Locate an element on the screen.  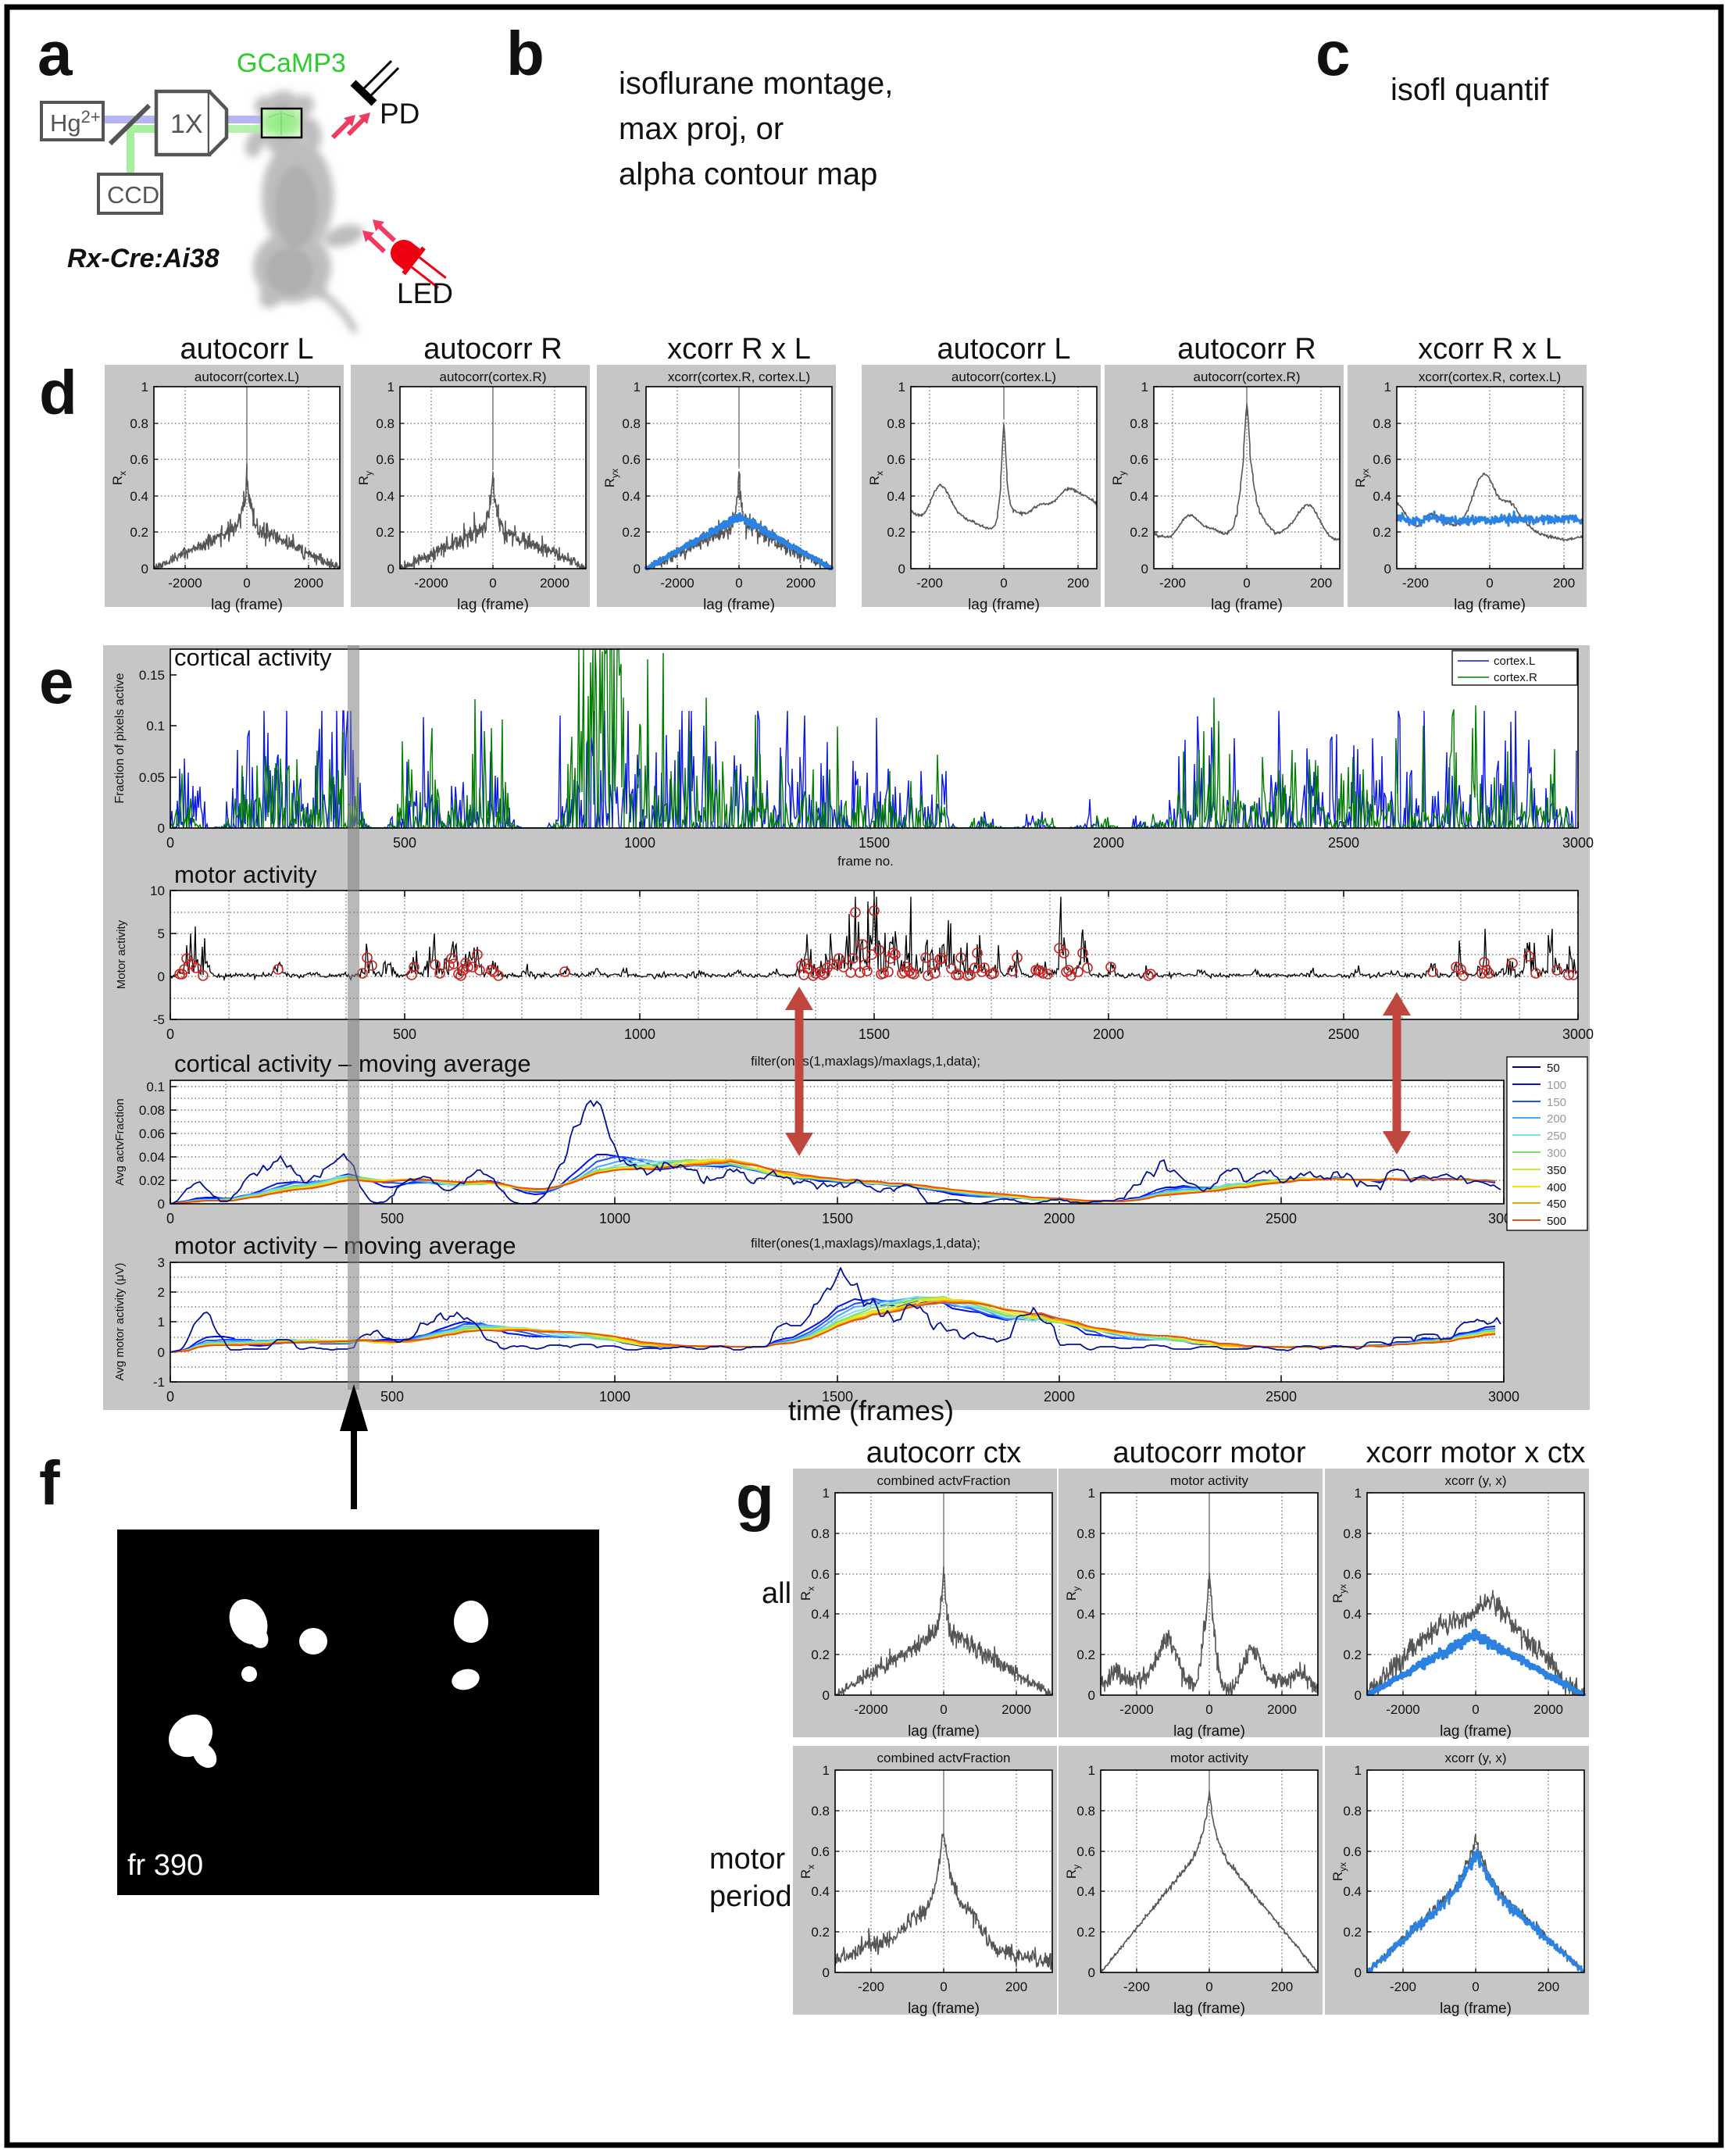
svg-text: autocorr(cortex.L) is located at coordinates (1003, 377).